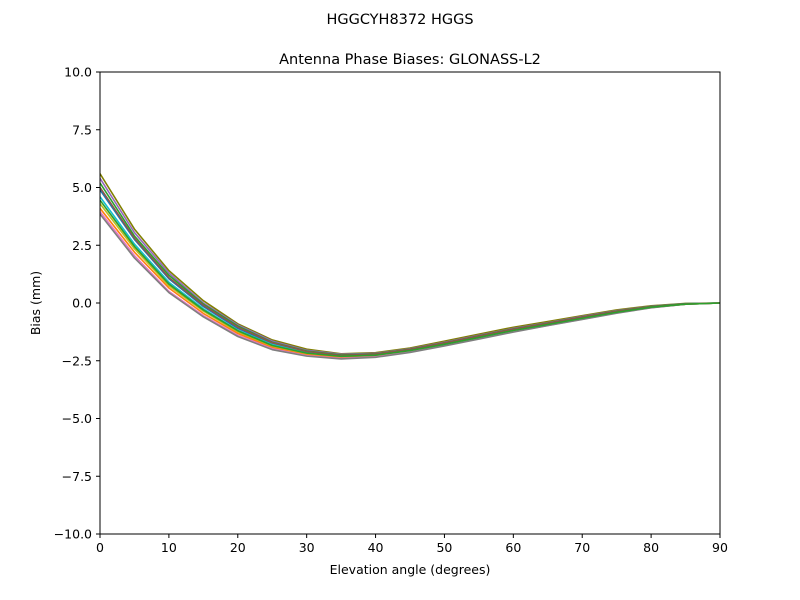 The height and width of the screenshot is (600, 800). I want to click on y-tick-label: 5.0, so click(82, 187).